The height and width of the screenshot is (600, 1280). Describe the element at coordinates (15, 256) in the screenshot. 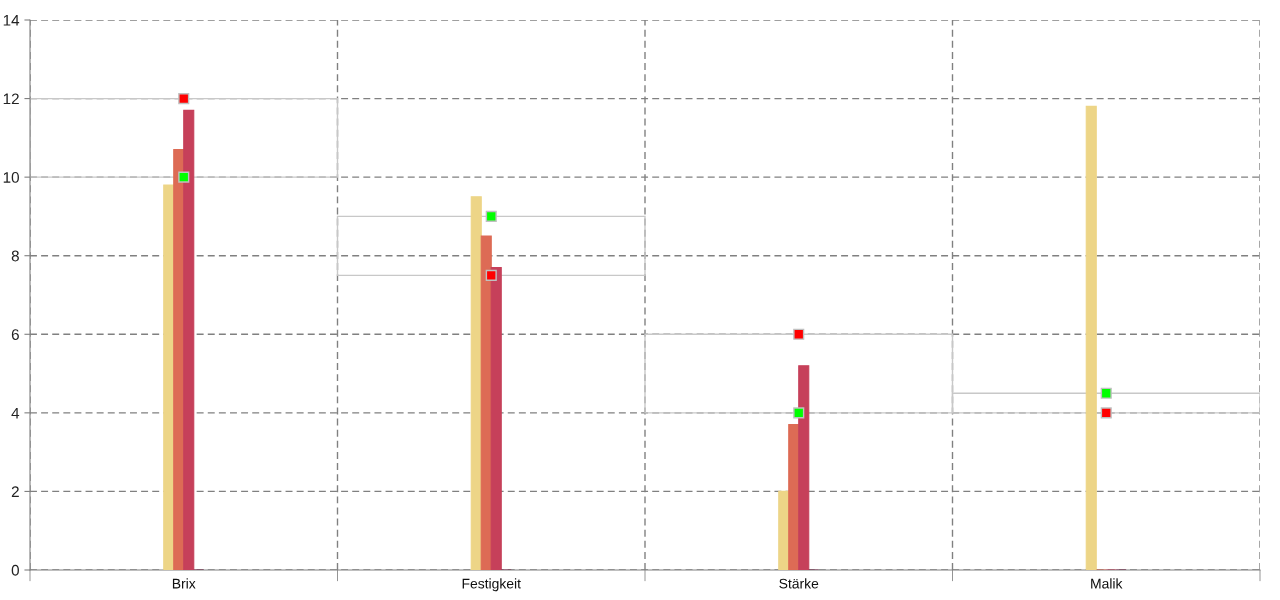

I see `y-tick-label: 8` at that location.